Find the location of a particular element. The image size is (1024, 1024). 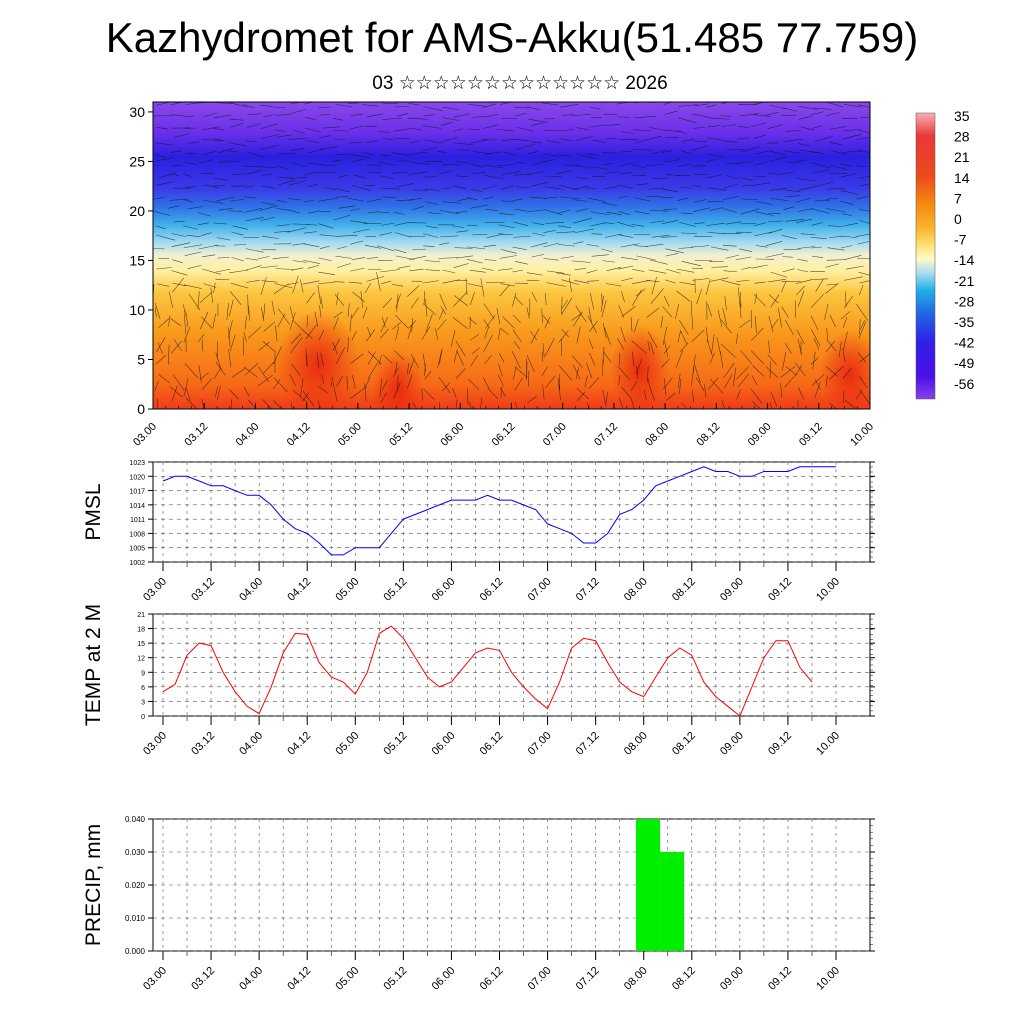

x-tick-label: 05.00 is located at coordinates (347, 979).